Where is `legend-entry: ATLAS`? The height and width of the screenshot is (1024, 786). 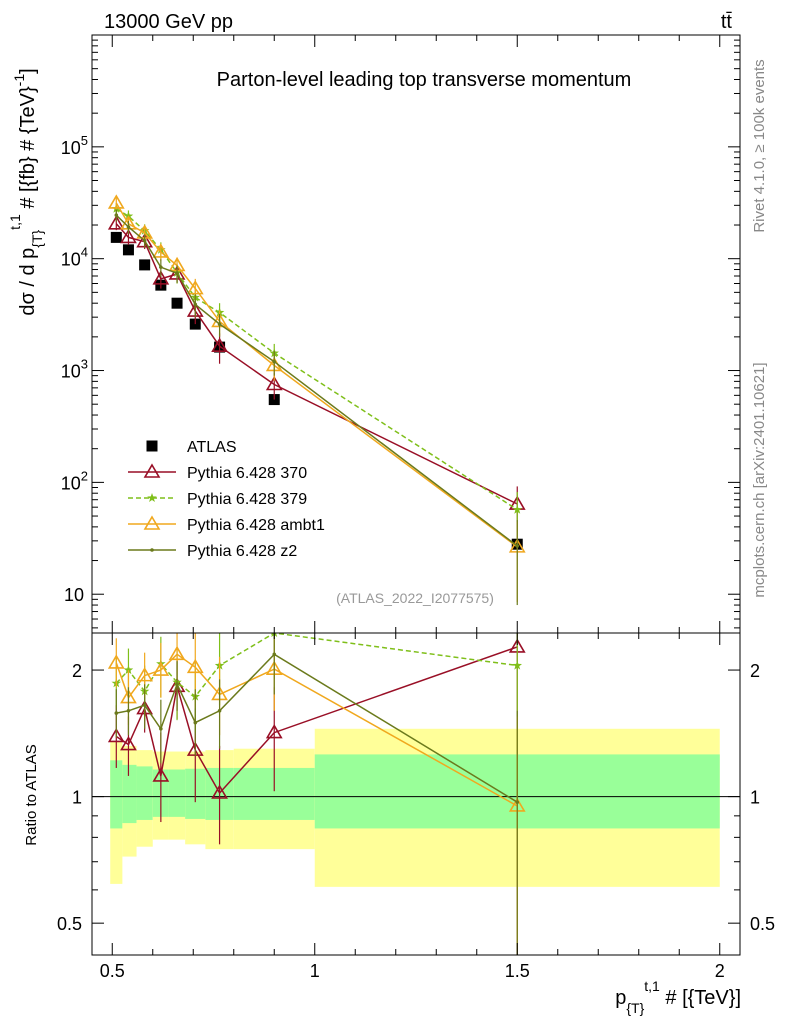 legend-entry: ATLAS is located at coordinates (191, 447).